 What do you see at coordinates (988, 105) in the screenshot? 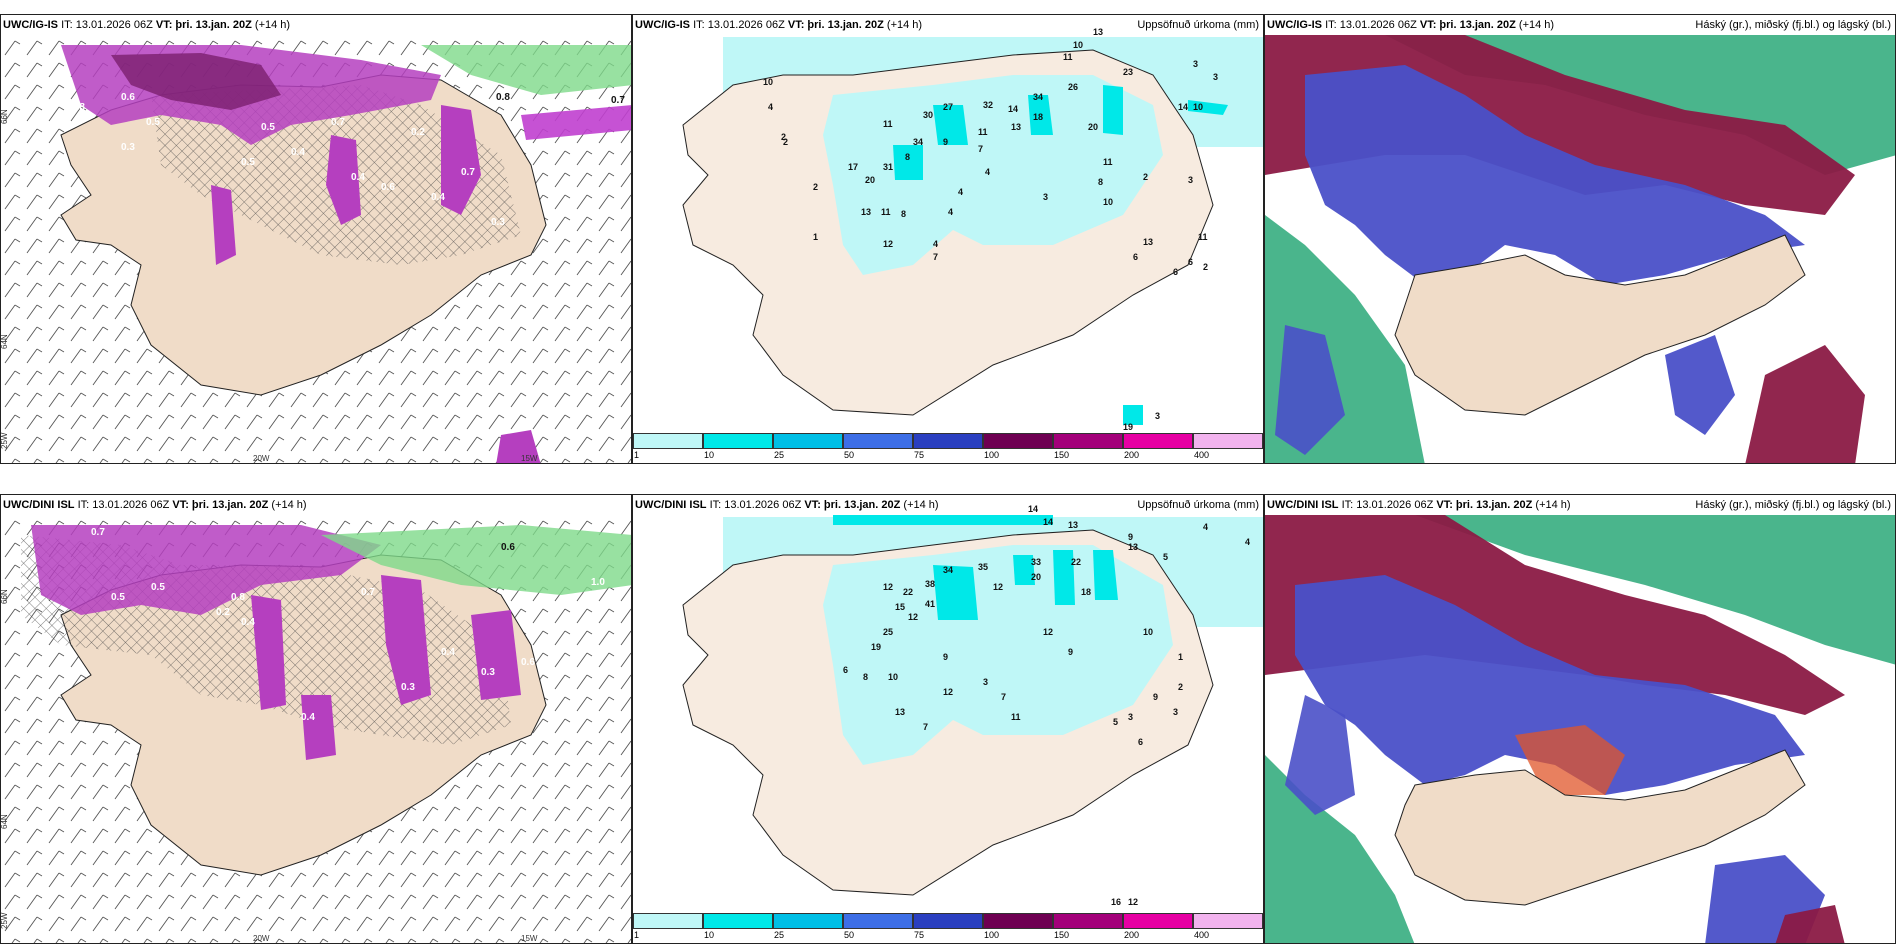
I see `precip-value: 32` at bounding box center [988, 105].